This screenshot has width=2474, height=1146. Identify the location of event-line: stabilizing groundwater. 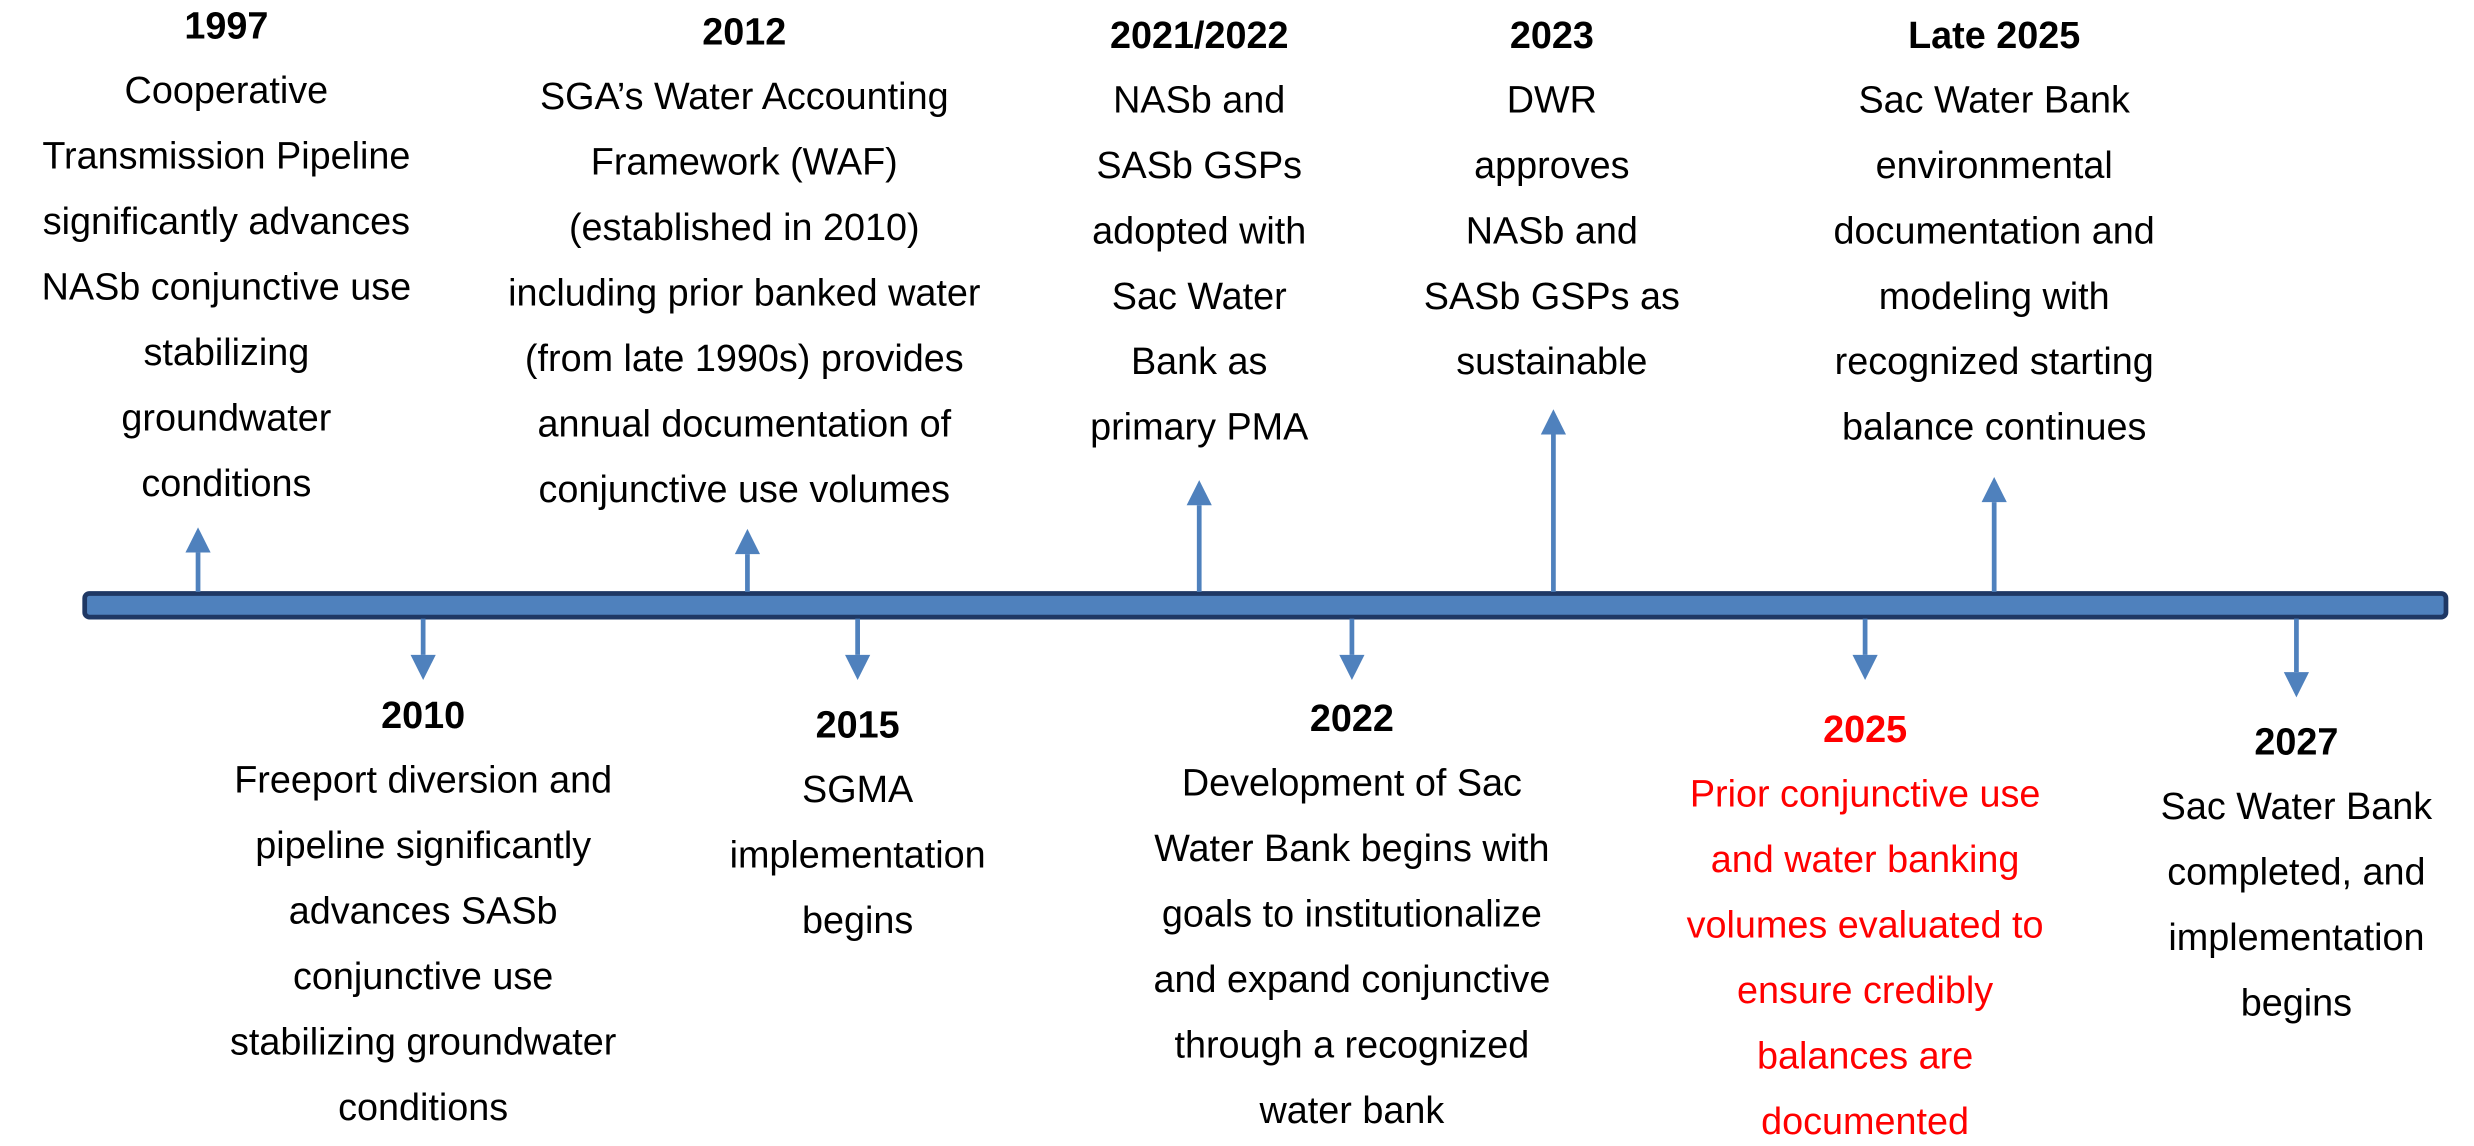
(423, 1042).